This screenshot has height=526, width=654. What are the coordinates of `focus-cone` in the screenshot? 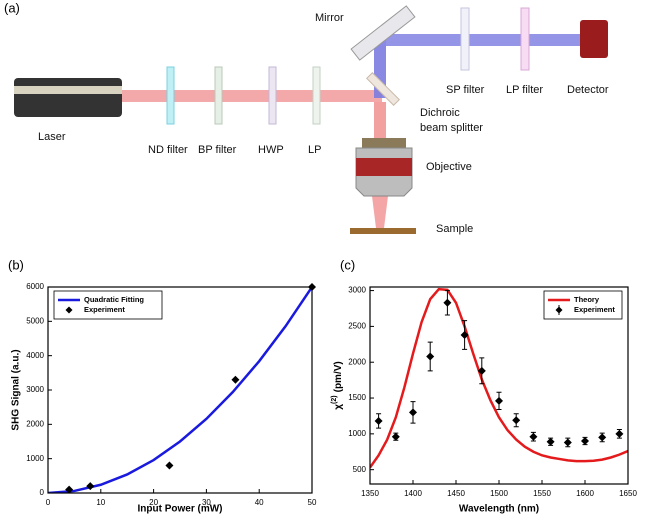 It's located at (380, 212).